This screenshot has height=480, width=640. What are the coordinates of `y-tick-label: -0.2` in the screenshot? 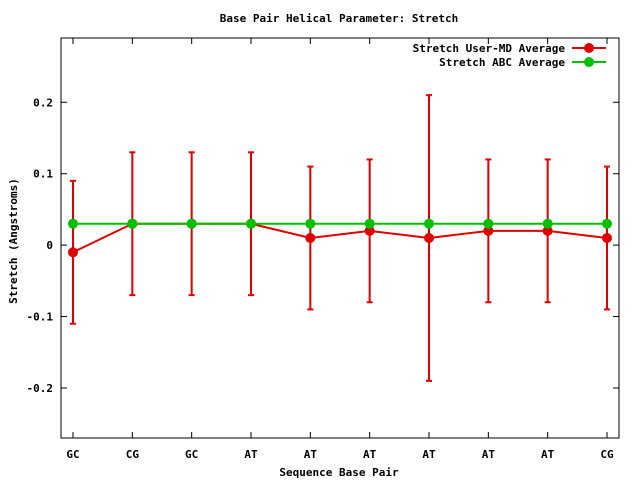 It's located at (40, 388).